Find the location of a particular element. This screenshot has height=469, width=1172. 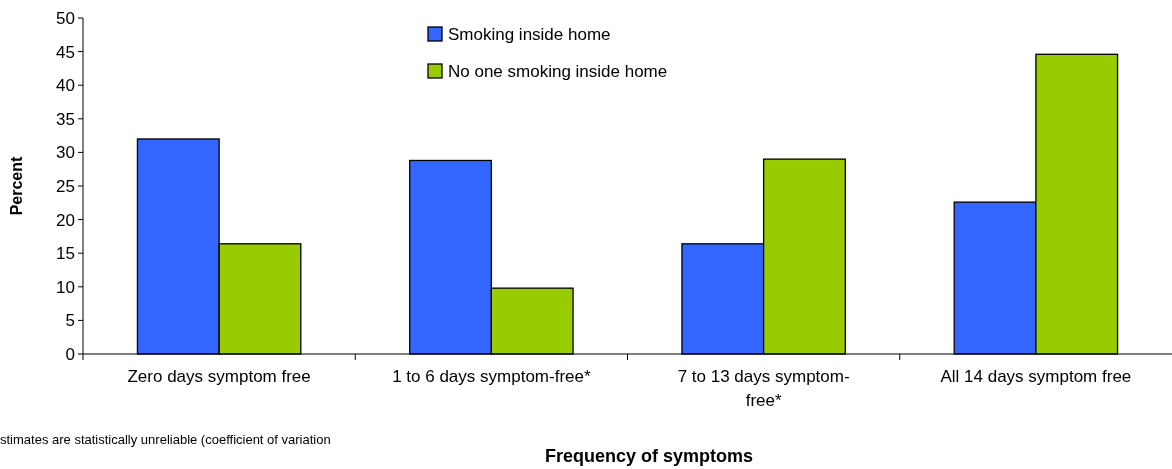

y-tick-label: 0 is located at coordinates (70, 354).